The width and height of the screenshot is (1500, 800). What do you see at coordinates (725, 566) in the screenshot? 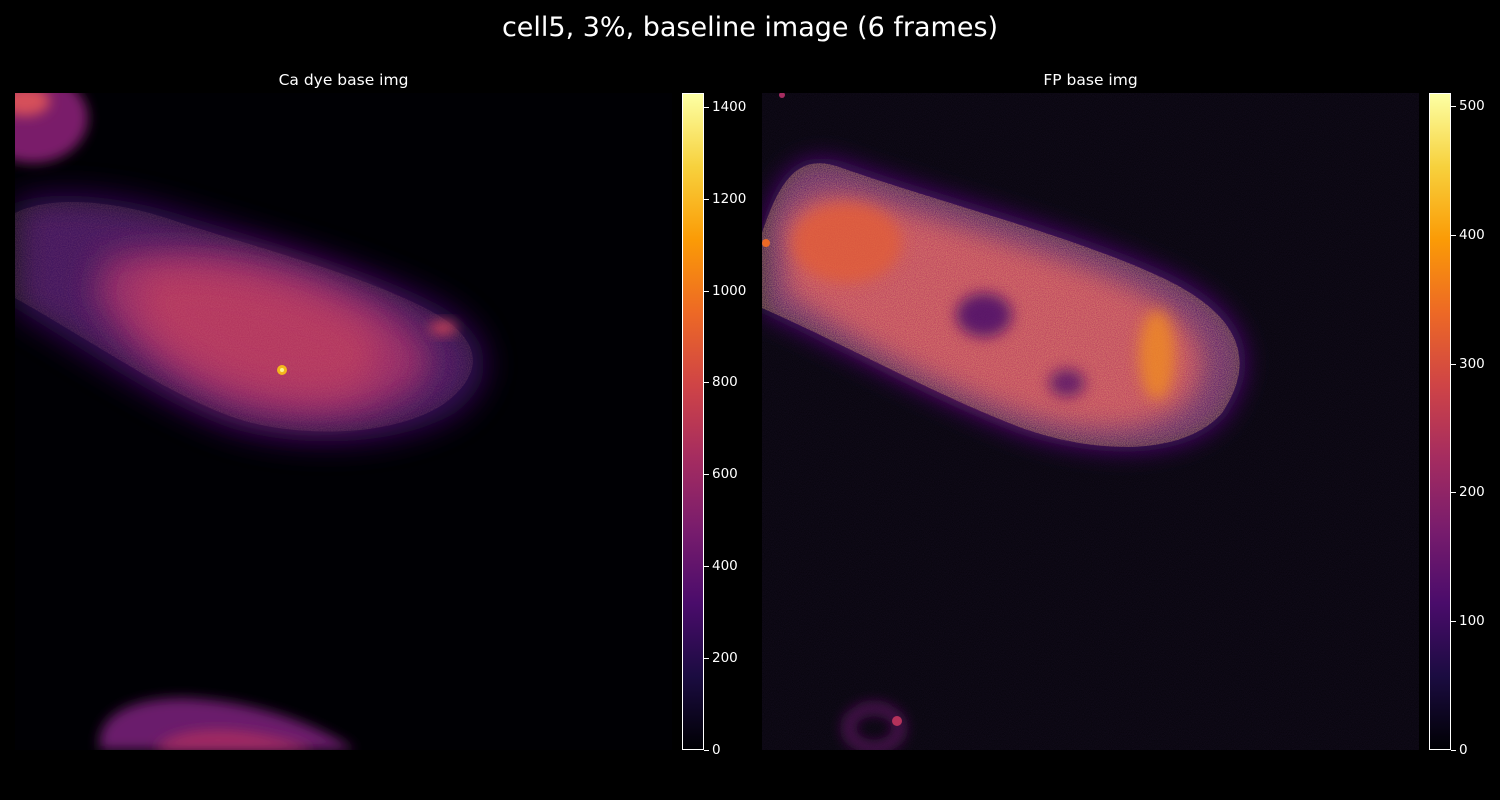
I see `ca-dye-colorbar-tick-label: 400` at bounding box center [725, 566].